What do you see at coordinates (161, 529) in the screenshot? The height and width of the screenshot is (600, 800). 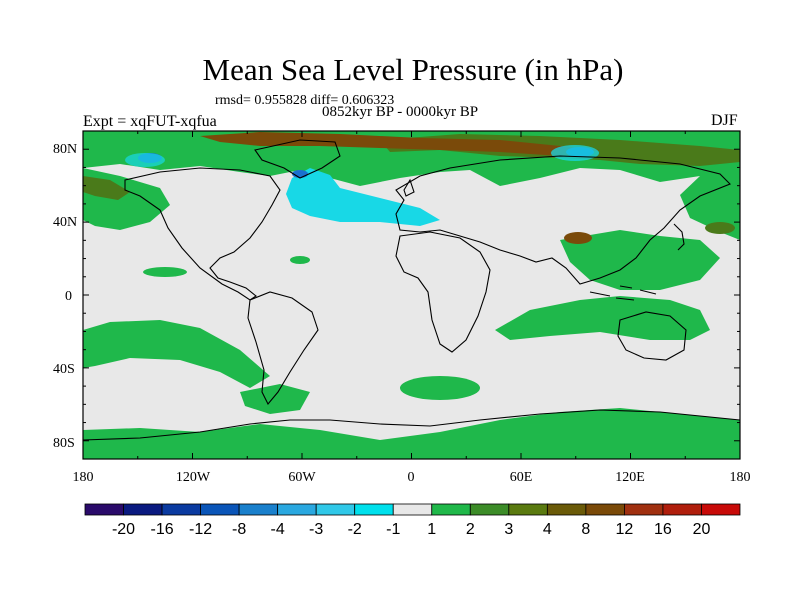 I see `colorbar-label: -16` at bounding box center [161, 529].